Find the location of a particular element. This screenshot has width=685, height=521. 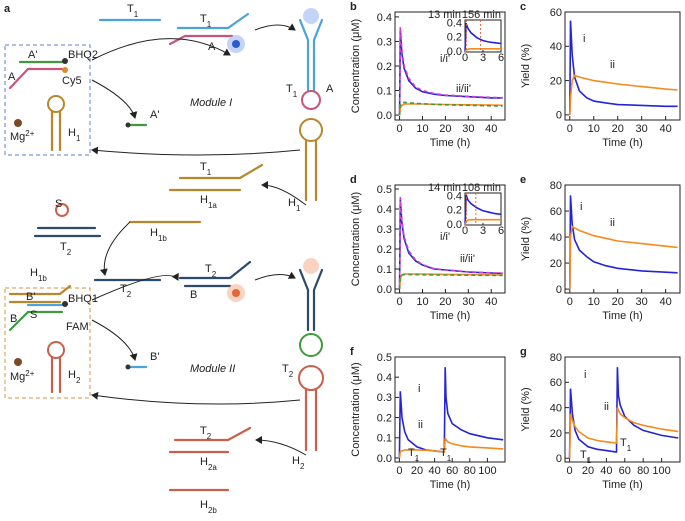

quencher is located at coordinates (128, 125).